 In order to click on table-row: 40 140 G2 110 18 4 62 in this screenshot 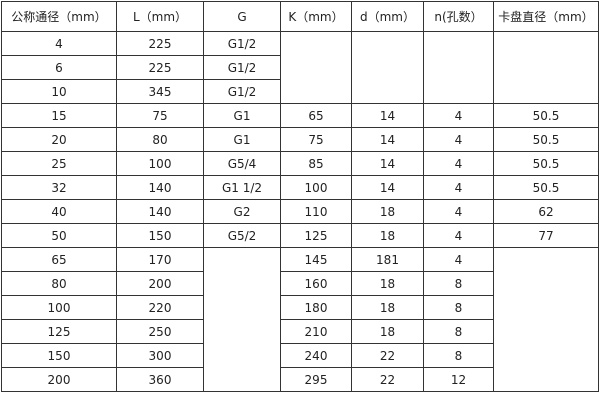, I will do `click(300, 211)`.